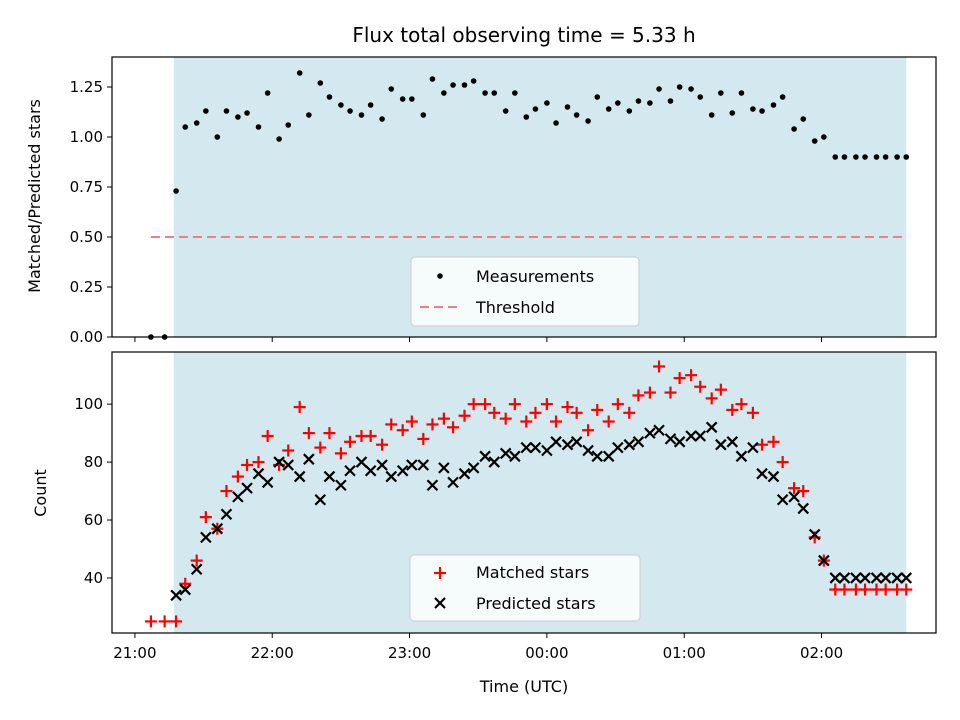 The image size is (960, 720). I want to click on legend-threshold-label: Threshold, so click(515, 307).